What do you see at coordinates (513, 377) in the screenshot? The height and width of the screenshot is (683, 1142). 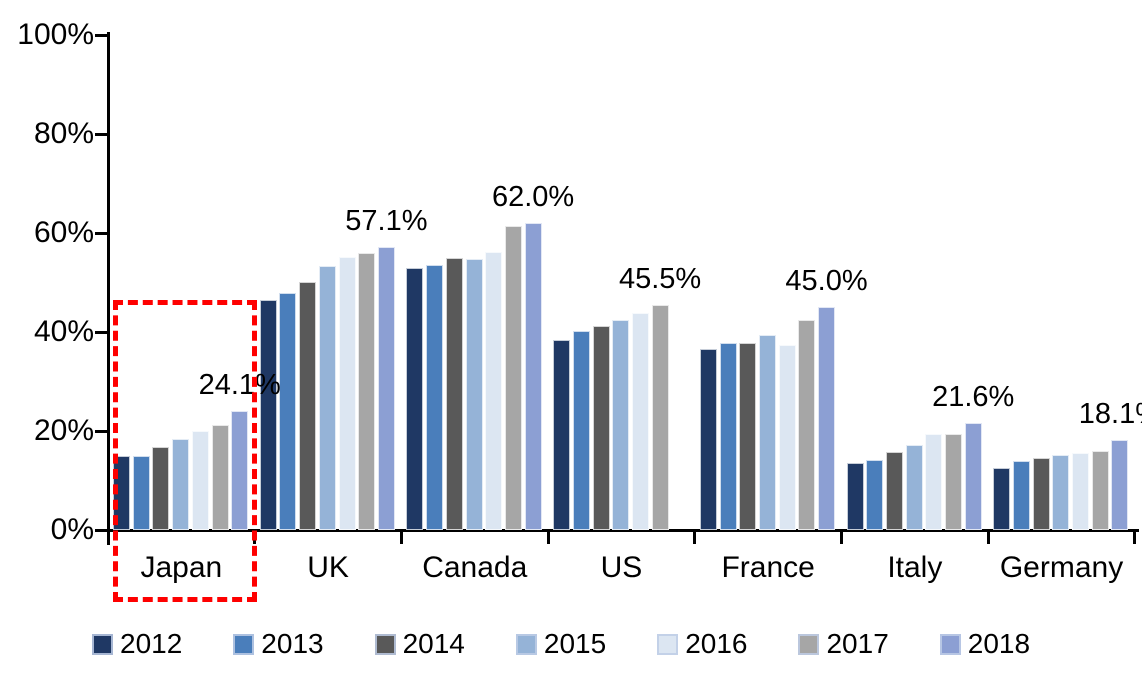 I see `bar-canada-2017` at bounding box center [513, 377].